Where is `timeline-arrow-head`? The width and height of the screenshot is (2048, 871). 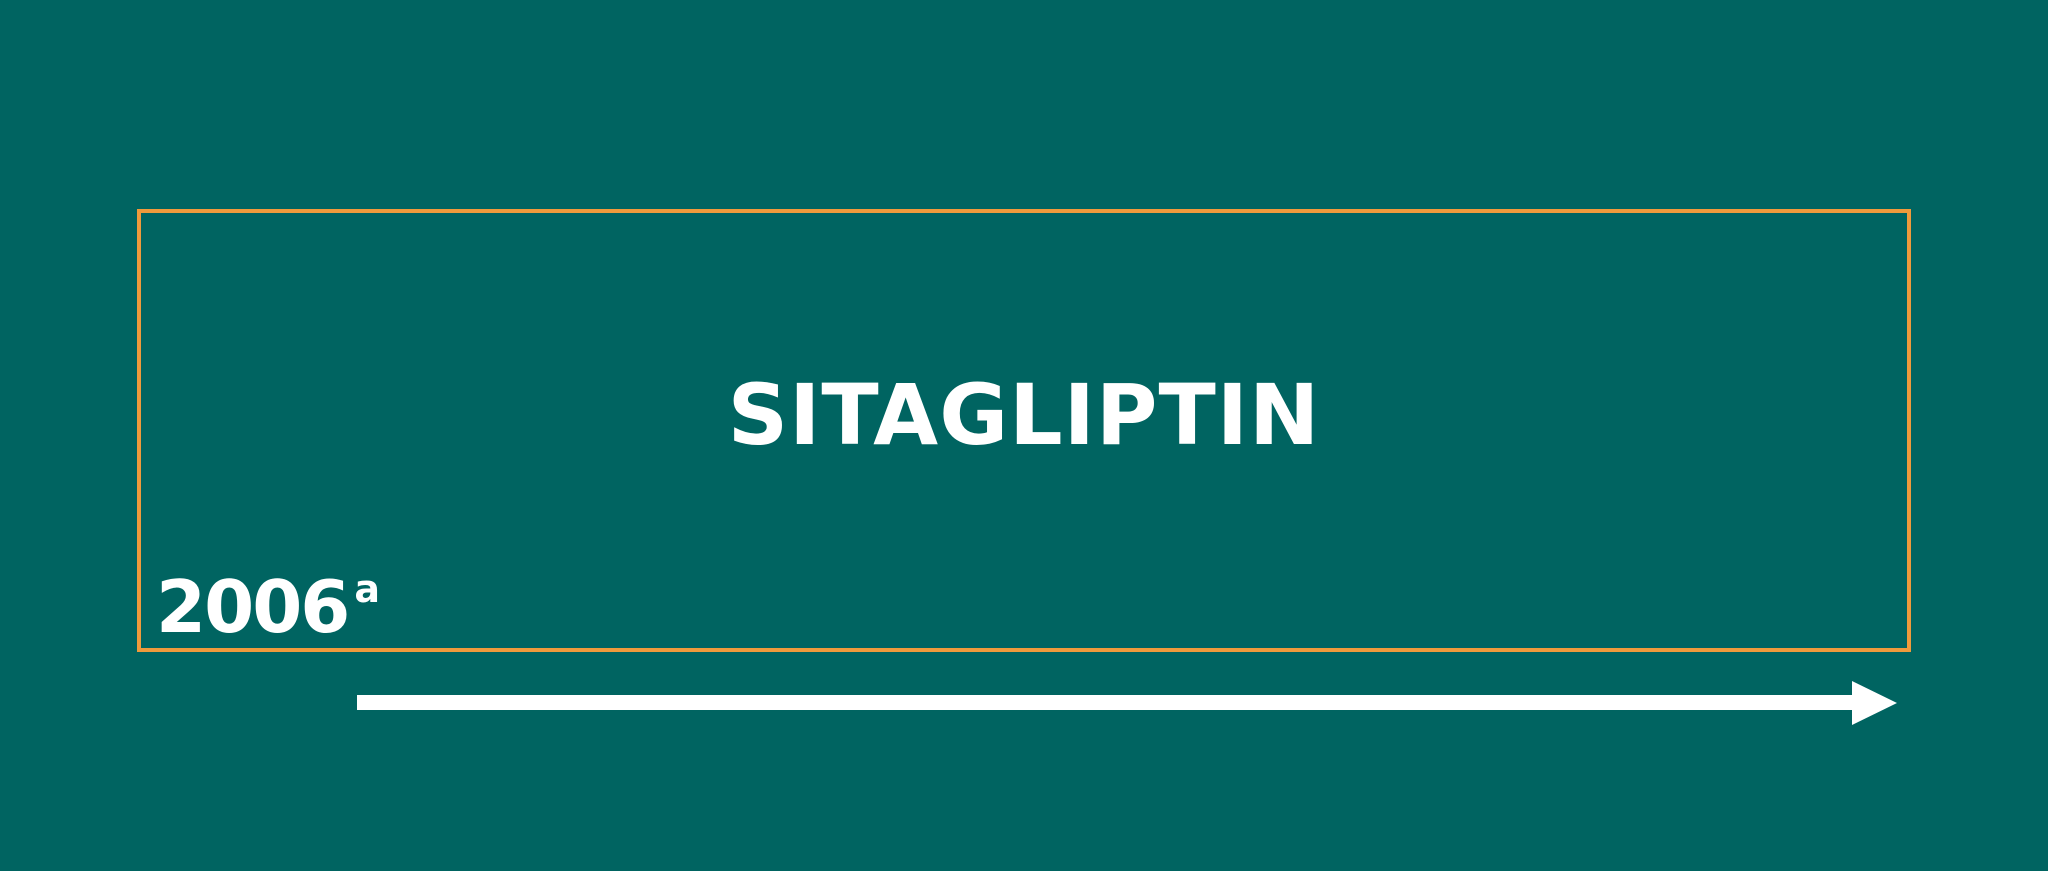
timeline-arrow-head is located at coordinates (1874, 703).